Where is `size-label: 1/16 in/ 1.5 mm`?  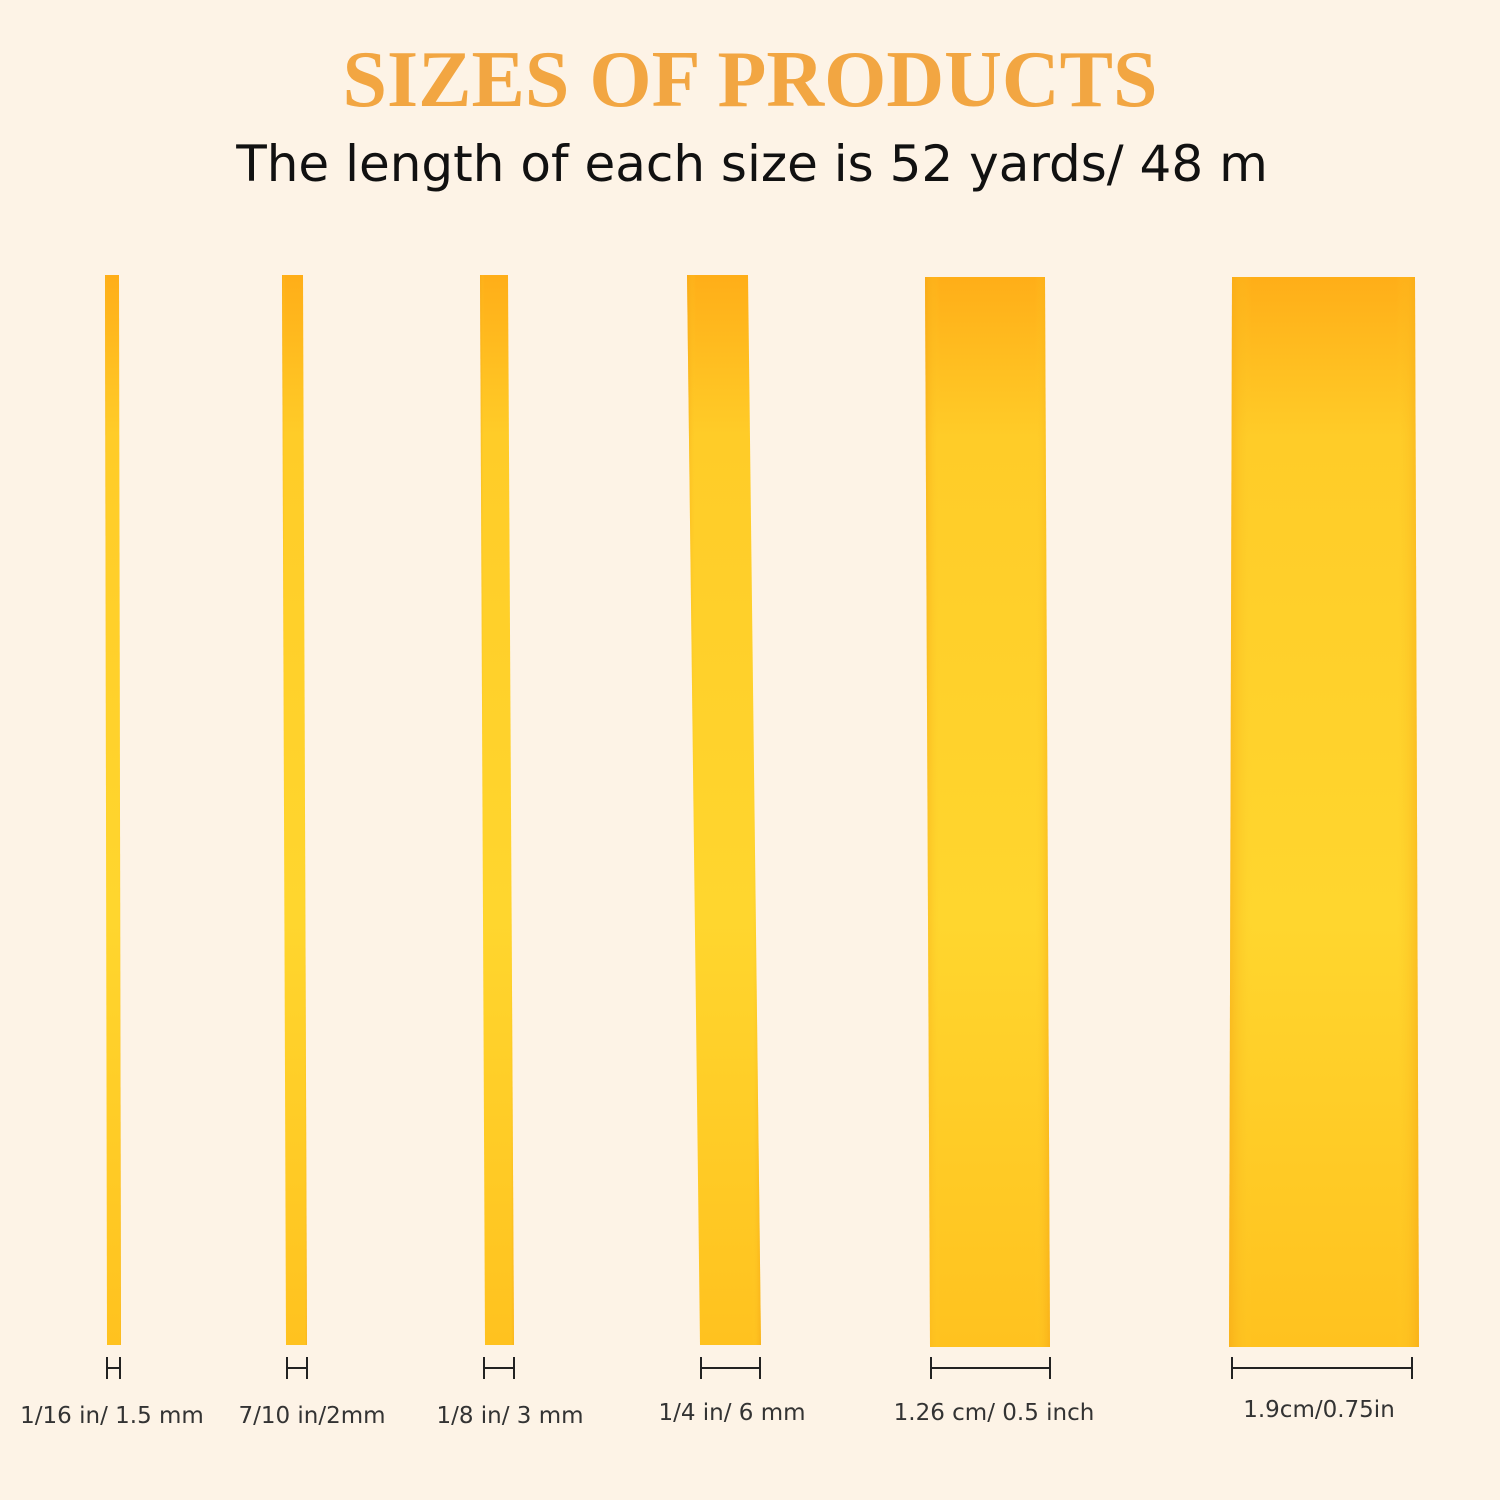
size-label: 1/16 in/ 1.5 mm is located at coordinates (112, 1416).